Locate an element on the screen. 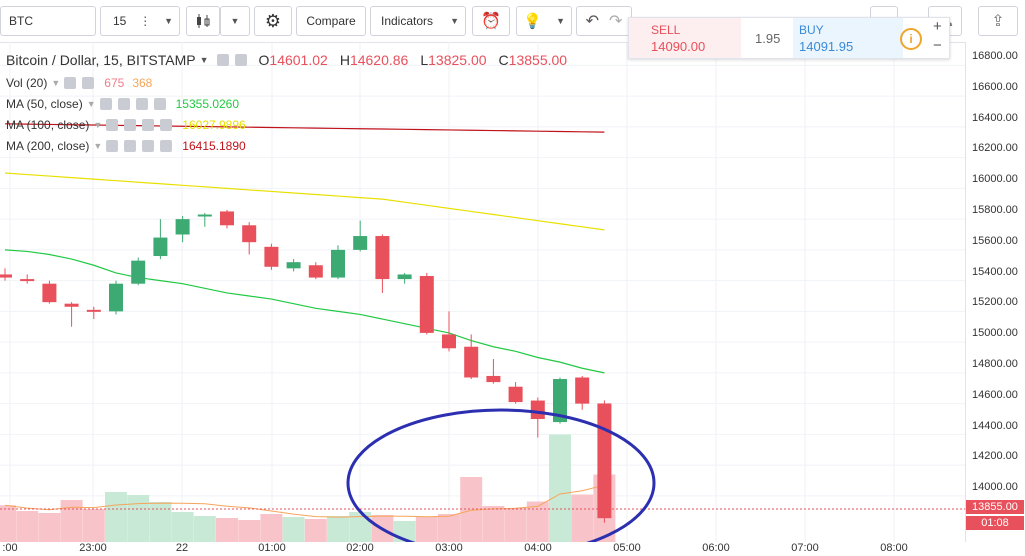  lightbulb-icon: 💡 is located at coordinates (532, 21).